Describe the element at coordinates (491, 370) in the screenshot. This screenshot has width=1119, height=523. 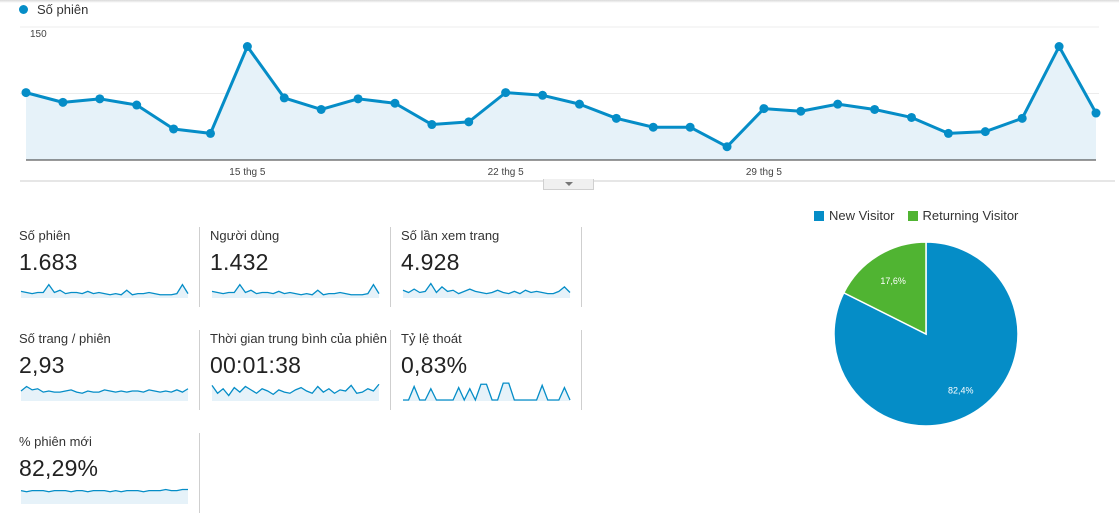
I see `metric-bounce-rate: Tỷ lệ thoát 0,83%` at that location.